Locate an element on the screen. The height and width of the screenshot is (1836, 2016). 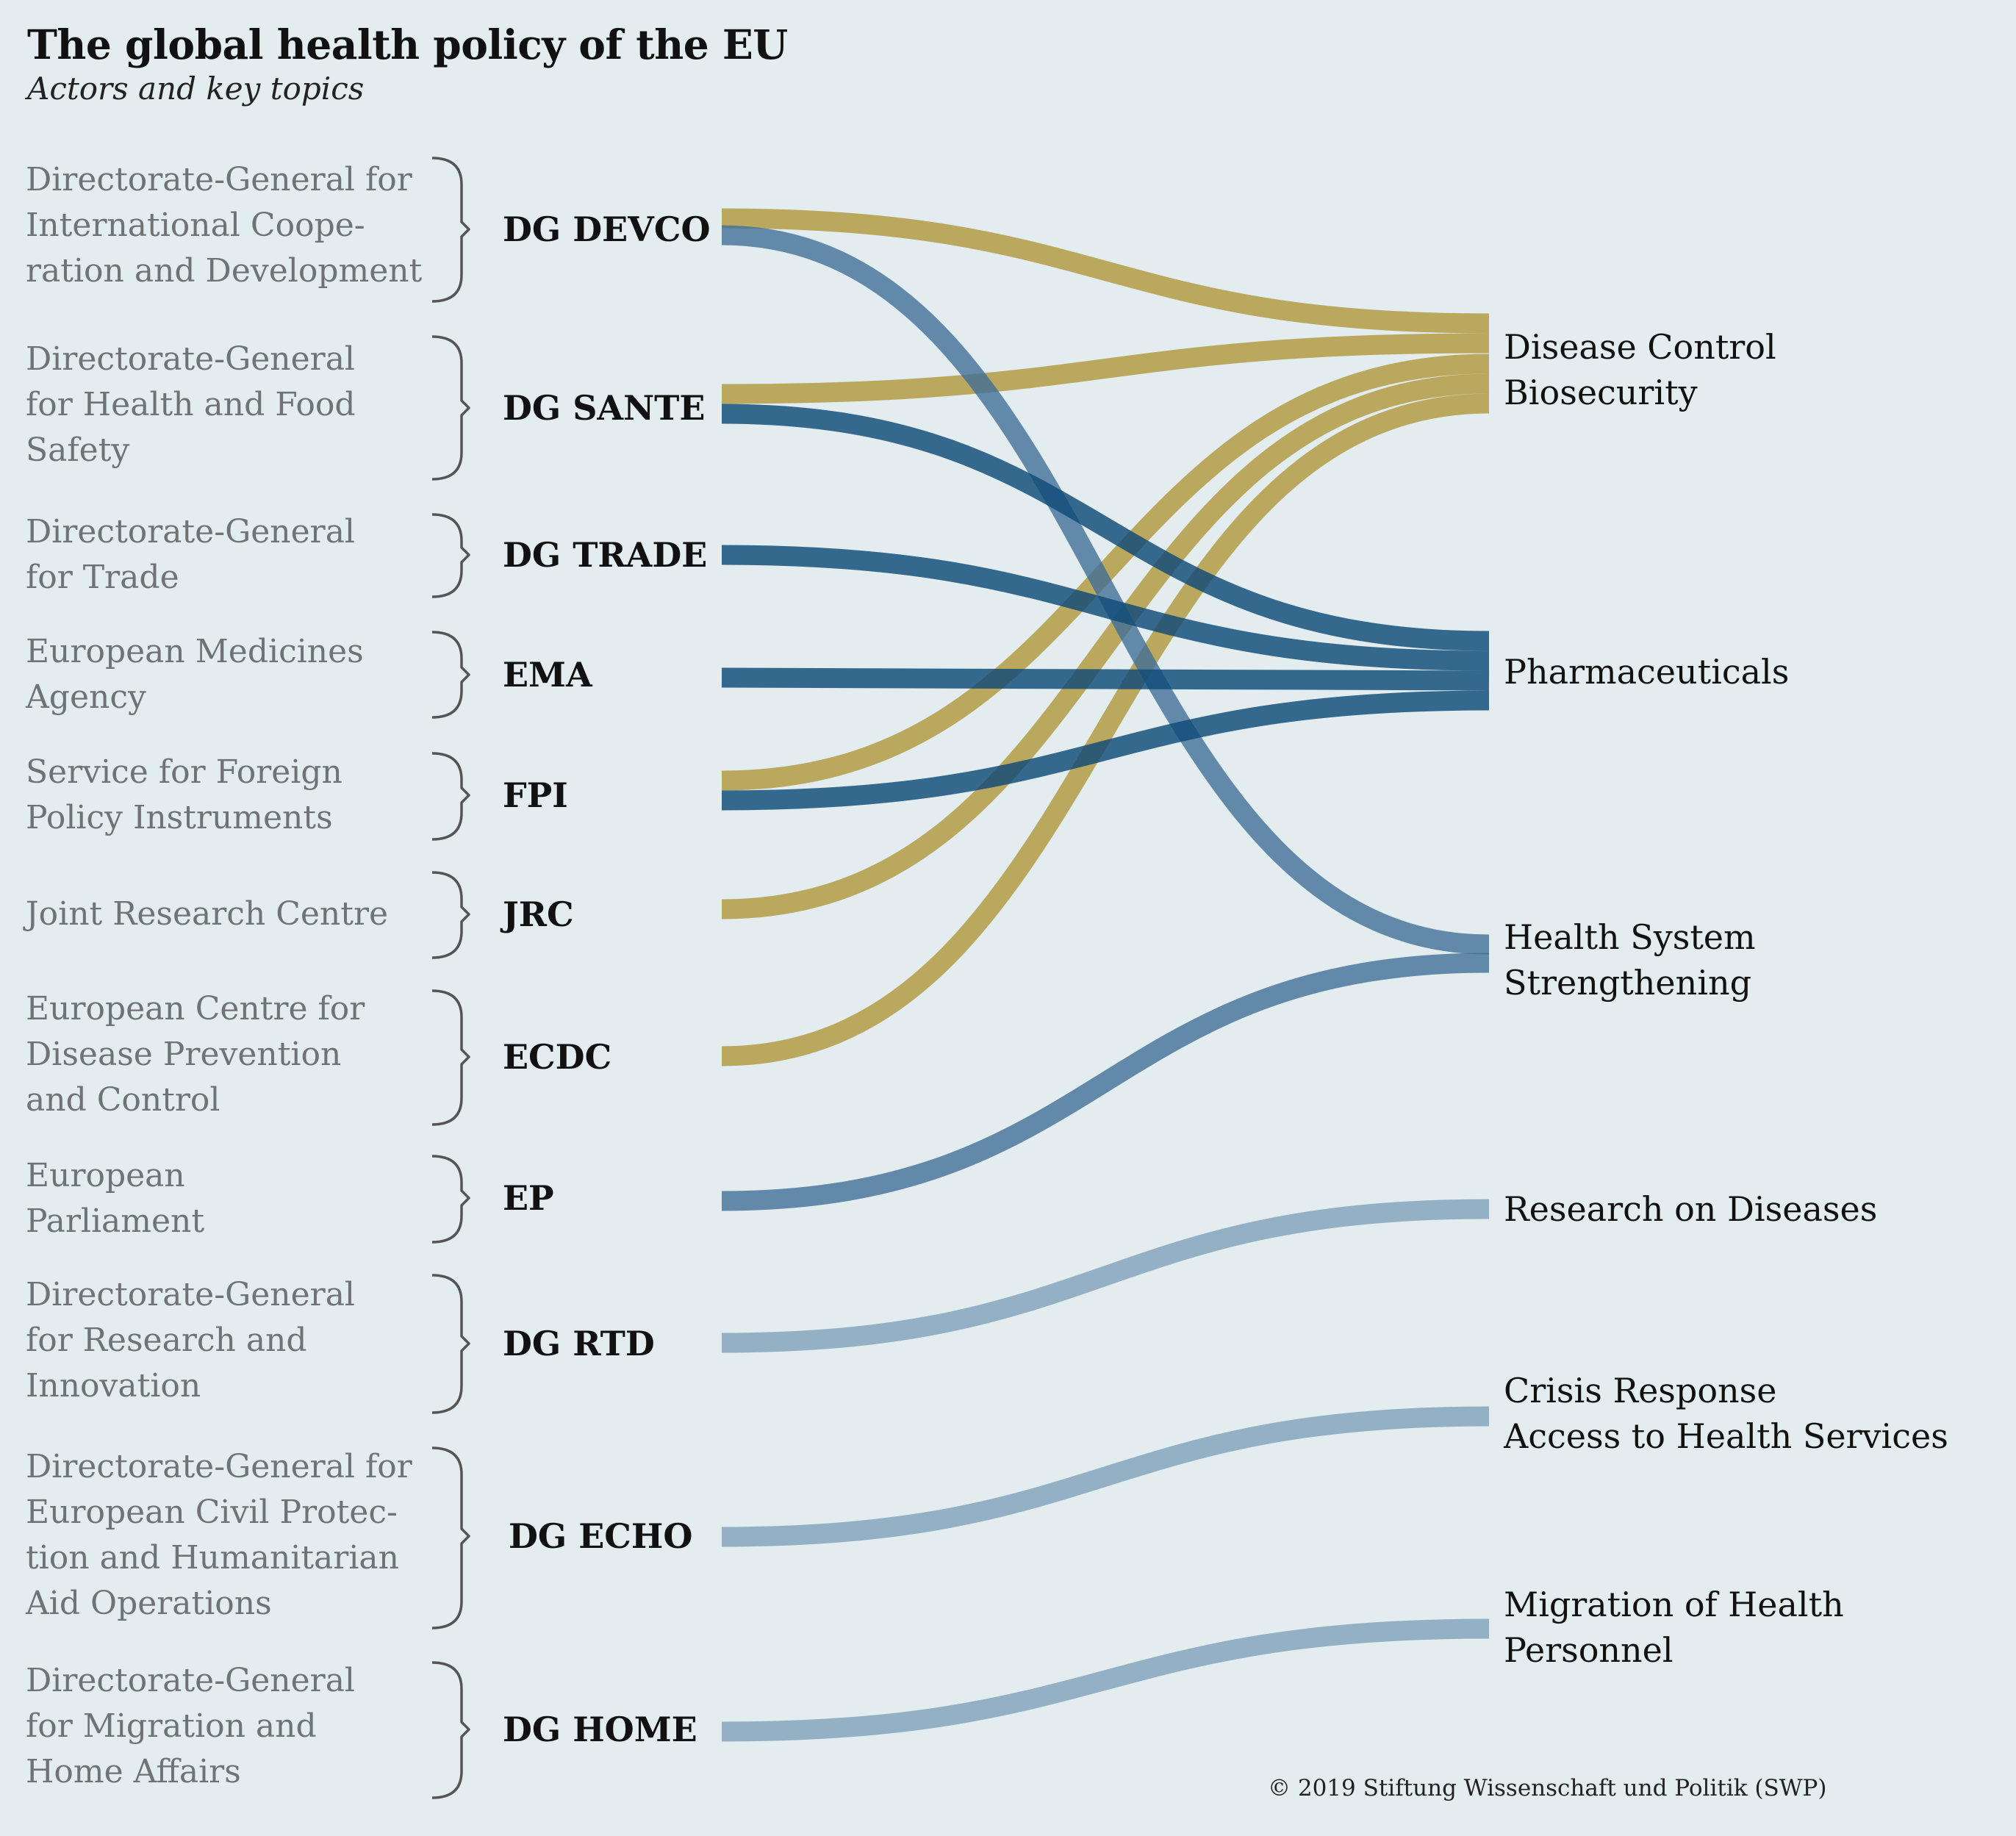
bracket-trade is located at coordinates (450, 555).